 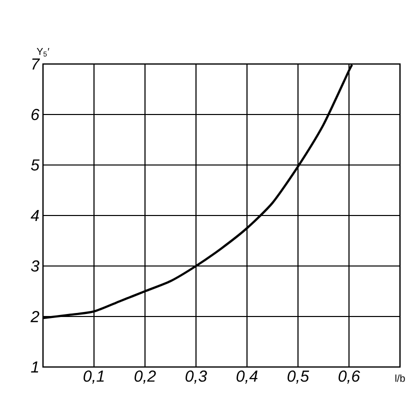 What do you see at coordinates (36, 64) in the screenshot?
I see `y-tick-label: 7` at bounding box center [36, 64].